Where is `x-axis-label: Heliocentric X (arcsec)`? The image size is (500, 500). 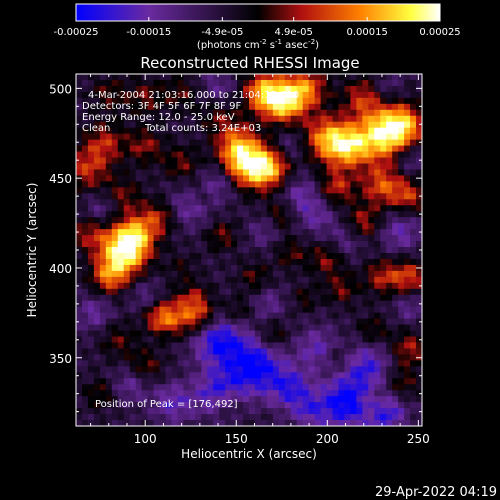
x-axis-label: Heliocentric X (arcsec) is located at coordinates (249, 454).